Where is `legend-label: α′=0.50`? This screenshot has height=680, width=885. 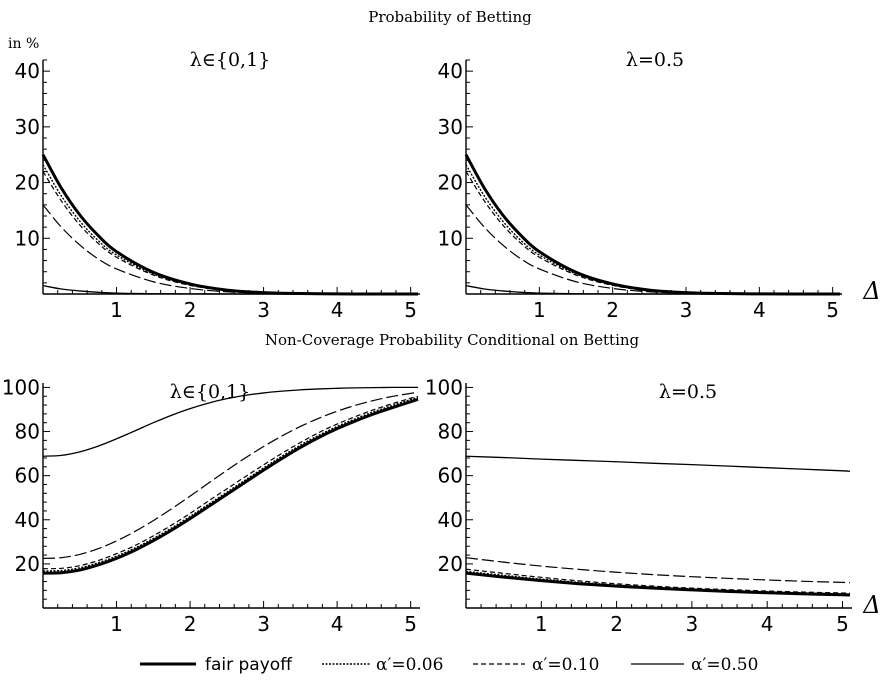 legend-label: α′=0.50 is located at coordinates (724, 665).